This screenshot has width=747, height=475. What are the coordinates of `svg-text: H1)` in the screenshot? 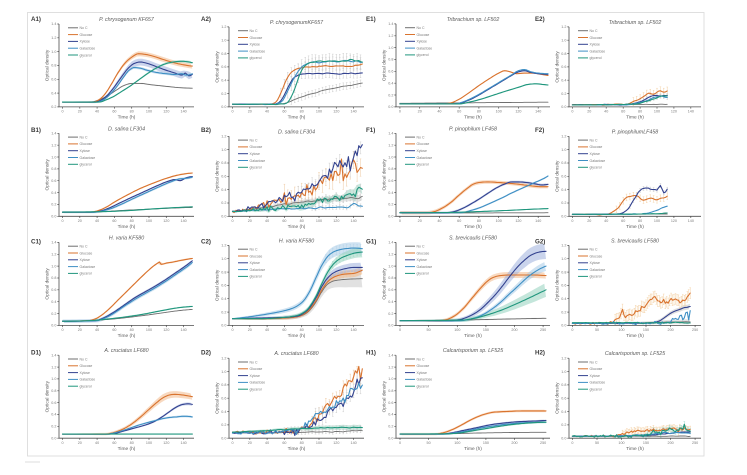 It's located at (371, 353).